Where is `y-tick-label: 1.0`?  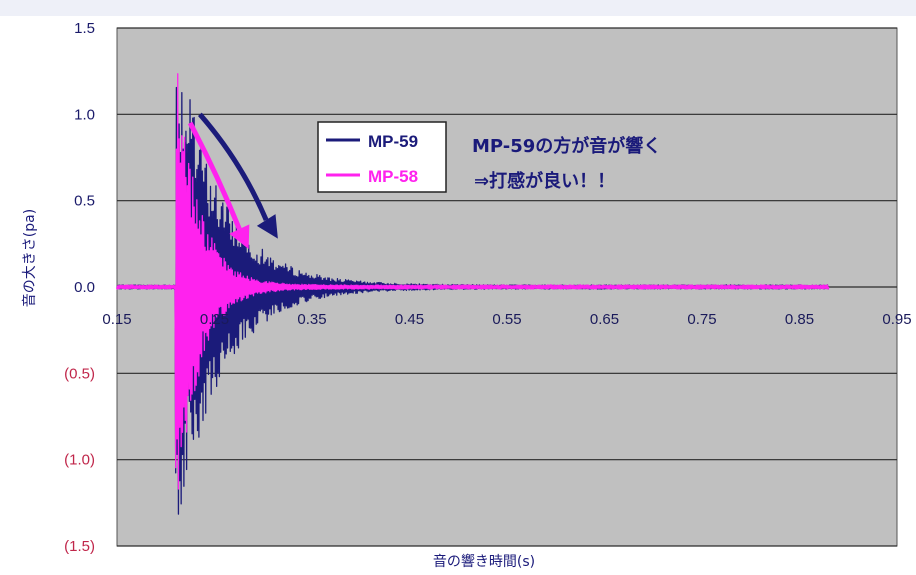 y-tick-label: 1.0 is located at coordinates (84, 114).